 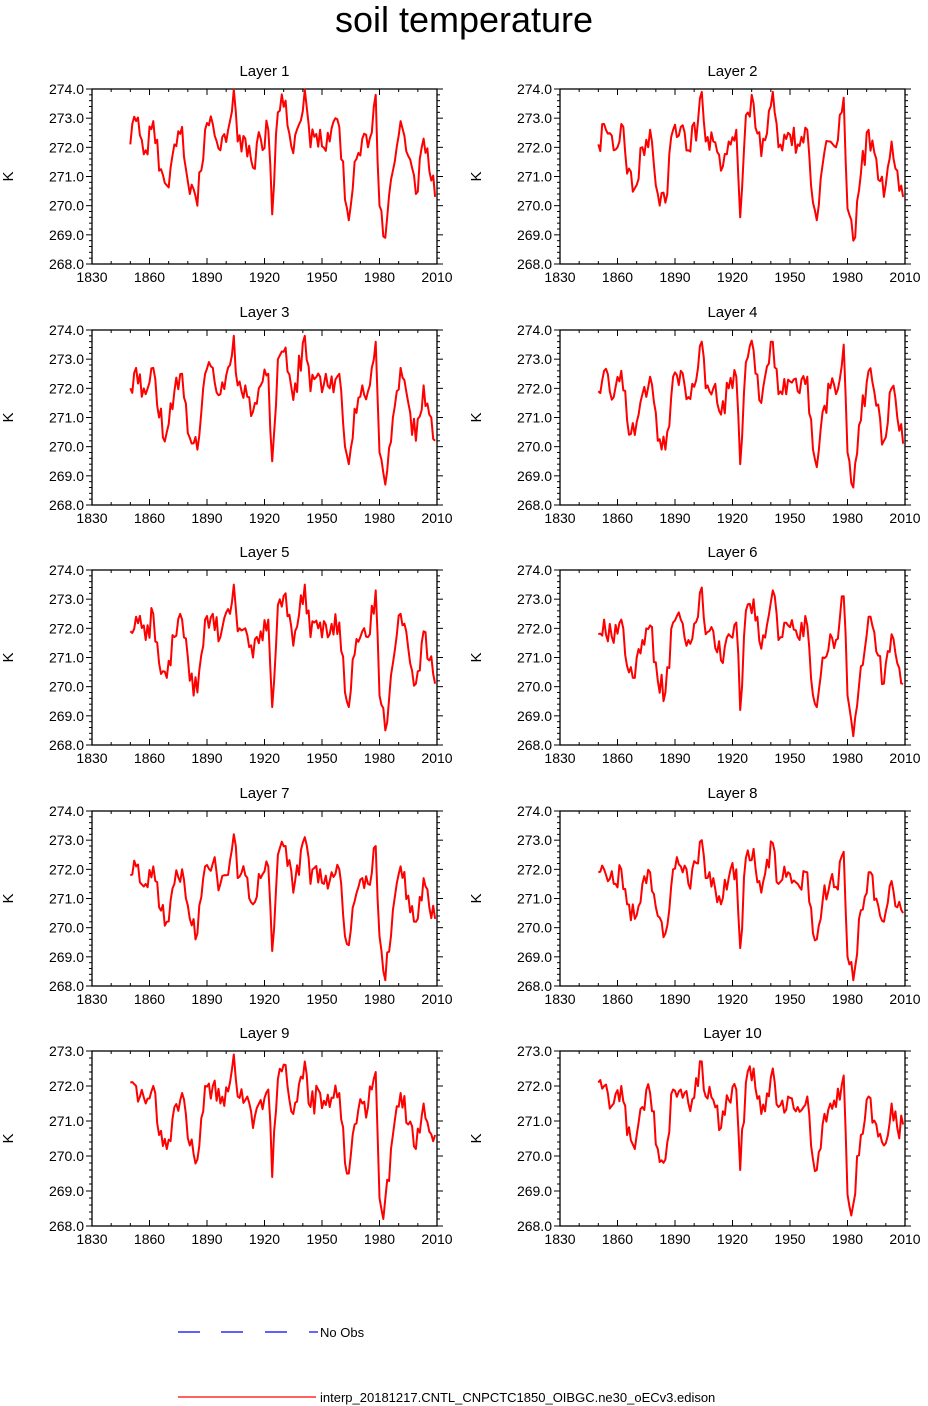 I want to click on panel-title: Layer 1, so click(x=264, y=71).